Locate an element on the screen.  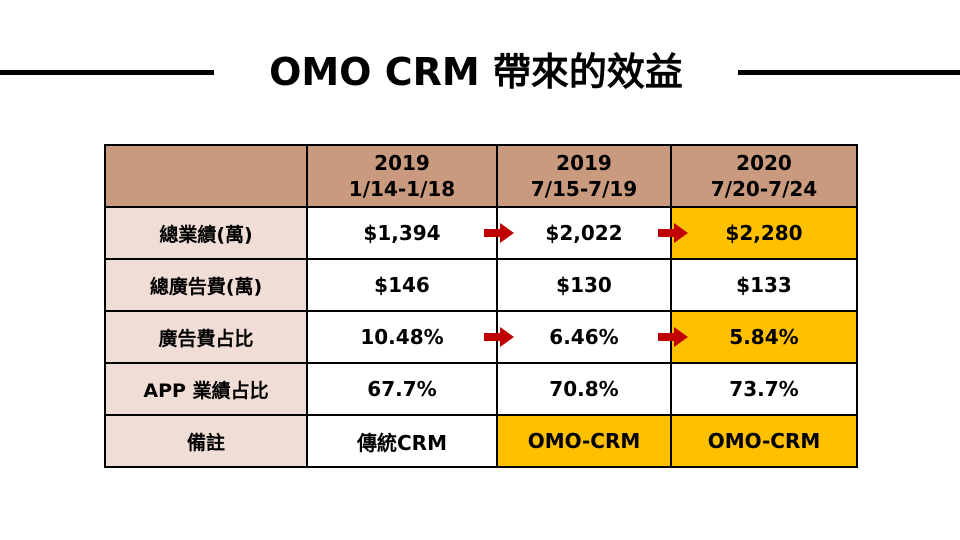
row-label: 總廣告費(萬) is located at coordinates (206, 285).